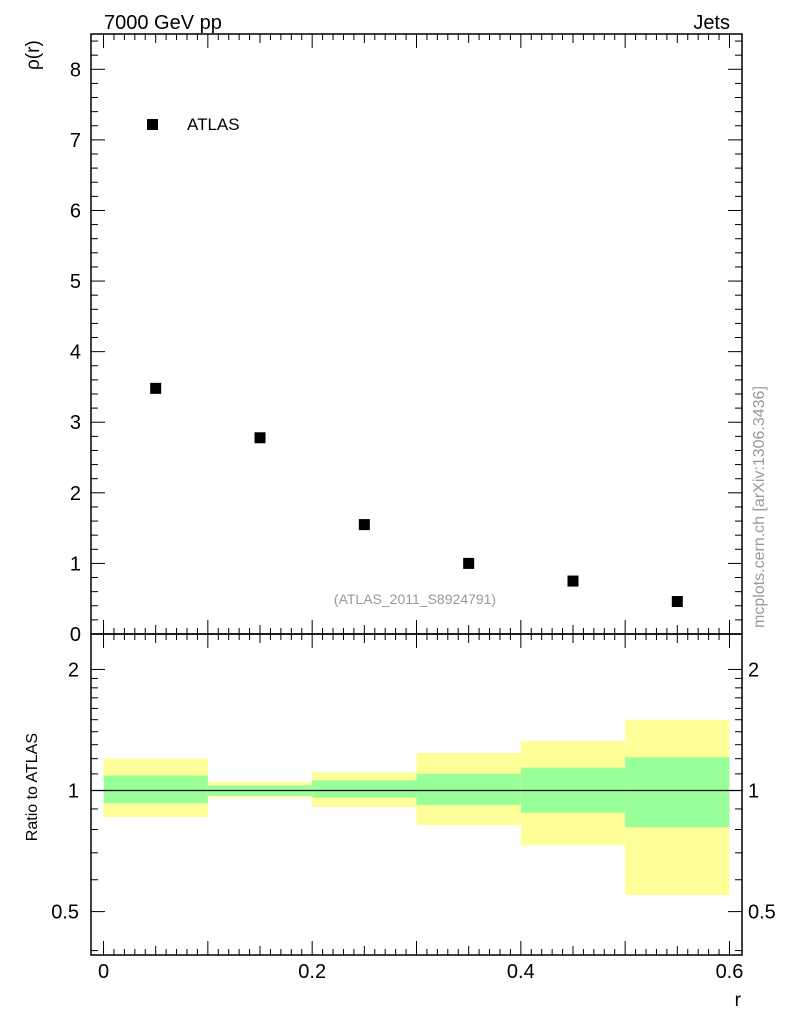 The width and height of the screenshot is (786, 1029). What do you see at coordinates (75, 211) in the screenshot?
I see `main-ytick-label: 6` at bounding box center [75, 211].